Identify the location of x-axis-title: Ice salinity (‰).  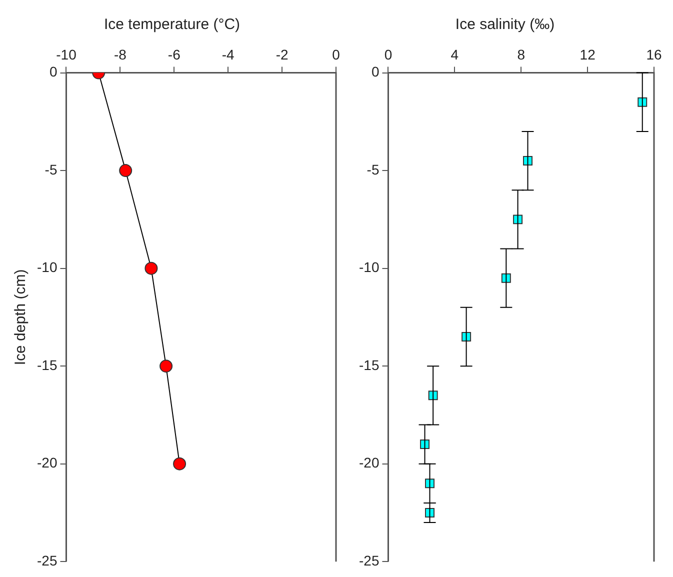
(505, 25).